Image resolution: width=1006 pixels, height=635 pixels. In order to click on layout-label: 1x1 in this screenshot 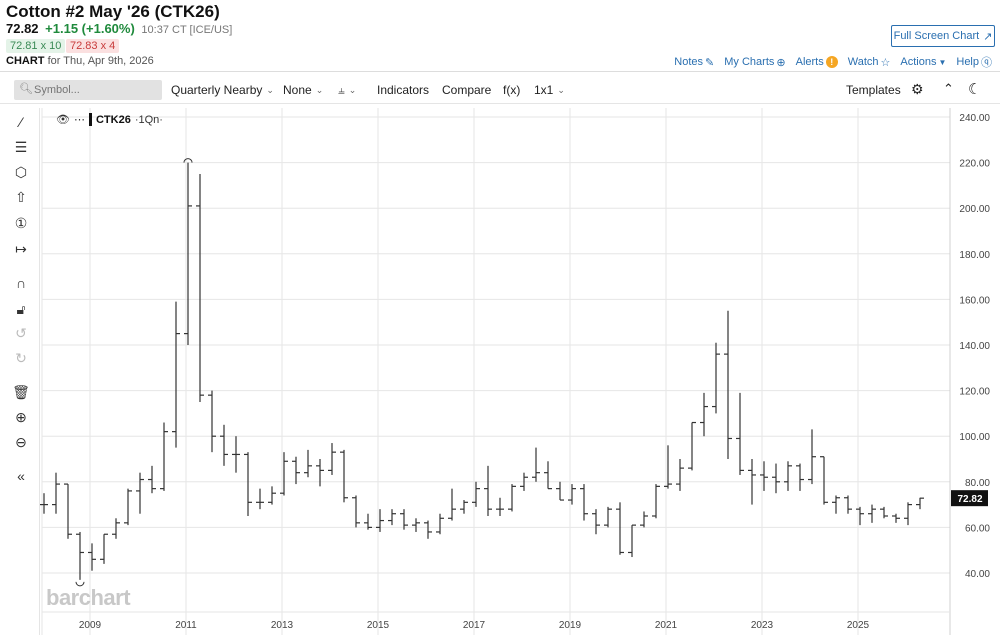, I will do `click(544, 90)`.